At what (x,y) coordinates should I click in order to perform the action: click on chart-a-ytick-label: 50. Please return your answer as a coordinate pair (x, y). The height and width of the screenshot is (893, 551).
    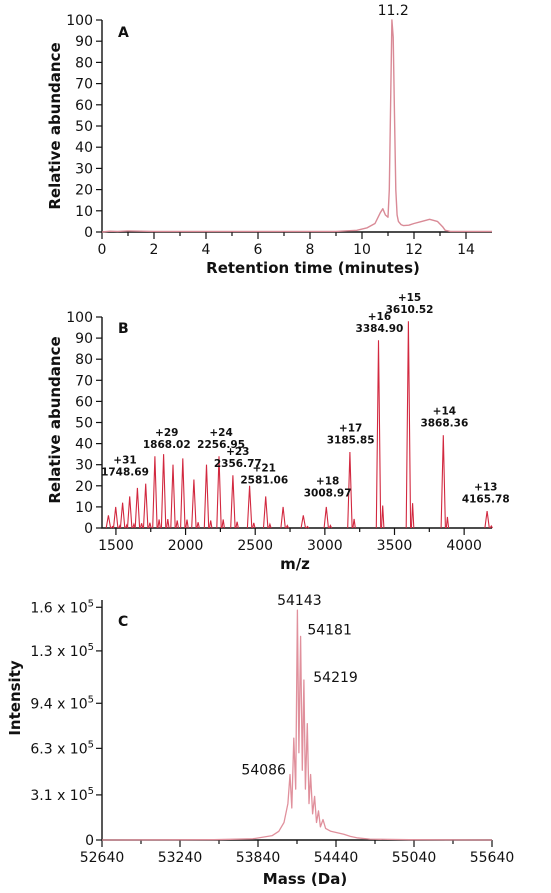
    Looking at the image, I should click on (84, 127).